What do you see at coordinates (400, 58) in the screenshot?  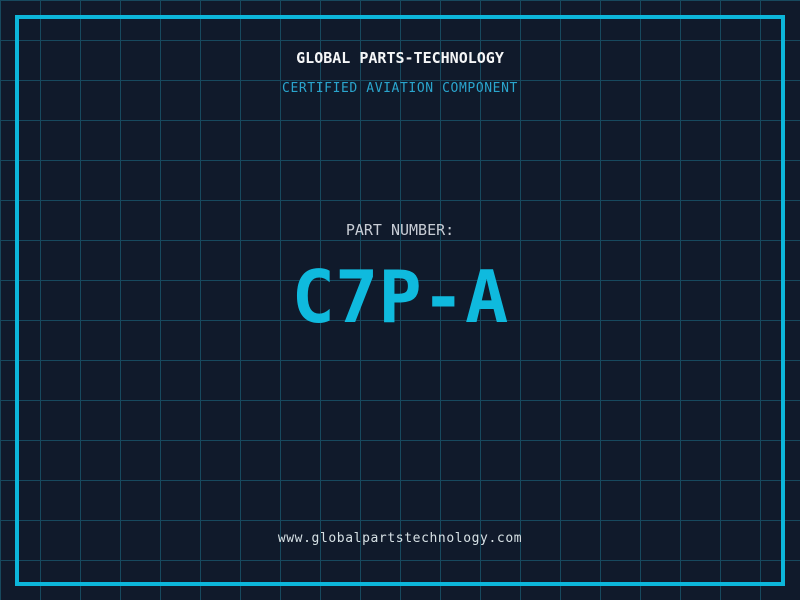 I see `brand-title: GLOBAL PARTS-TECHNOLOGY` at bounding box center [400, 58].